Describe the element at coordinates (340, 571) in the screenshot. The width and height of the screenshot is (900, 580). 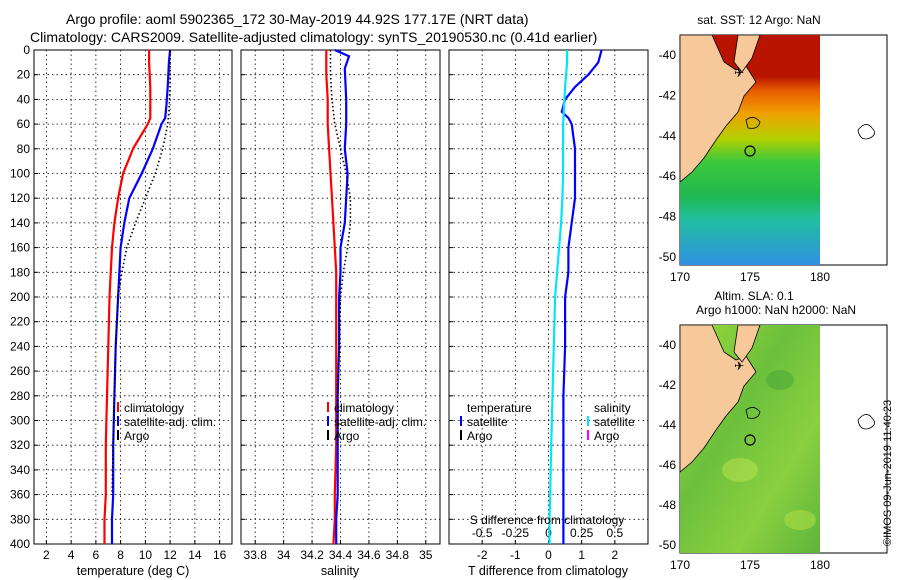
I see `salinity-xlabel: salinity` at that location.